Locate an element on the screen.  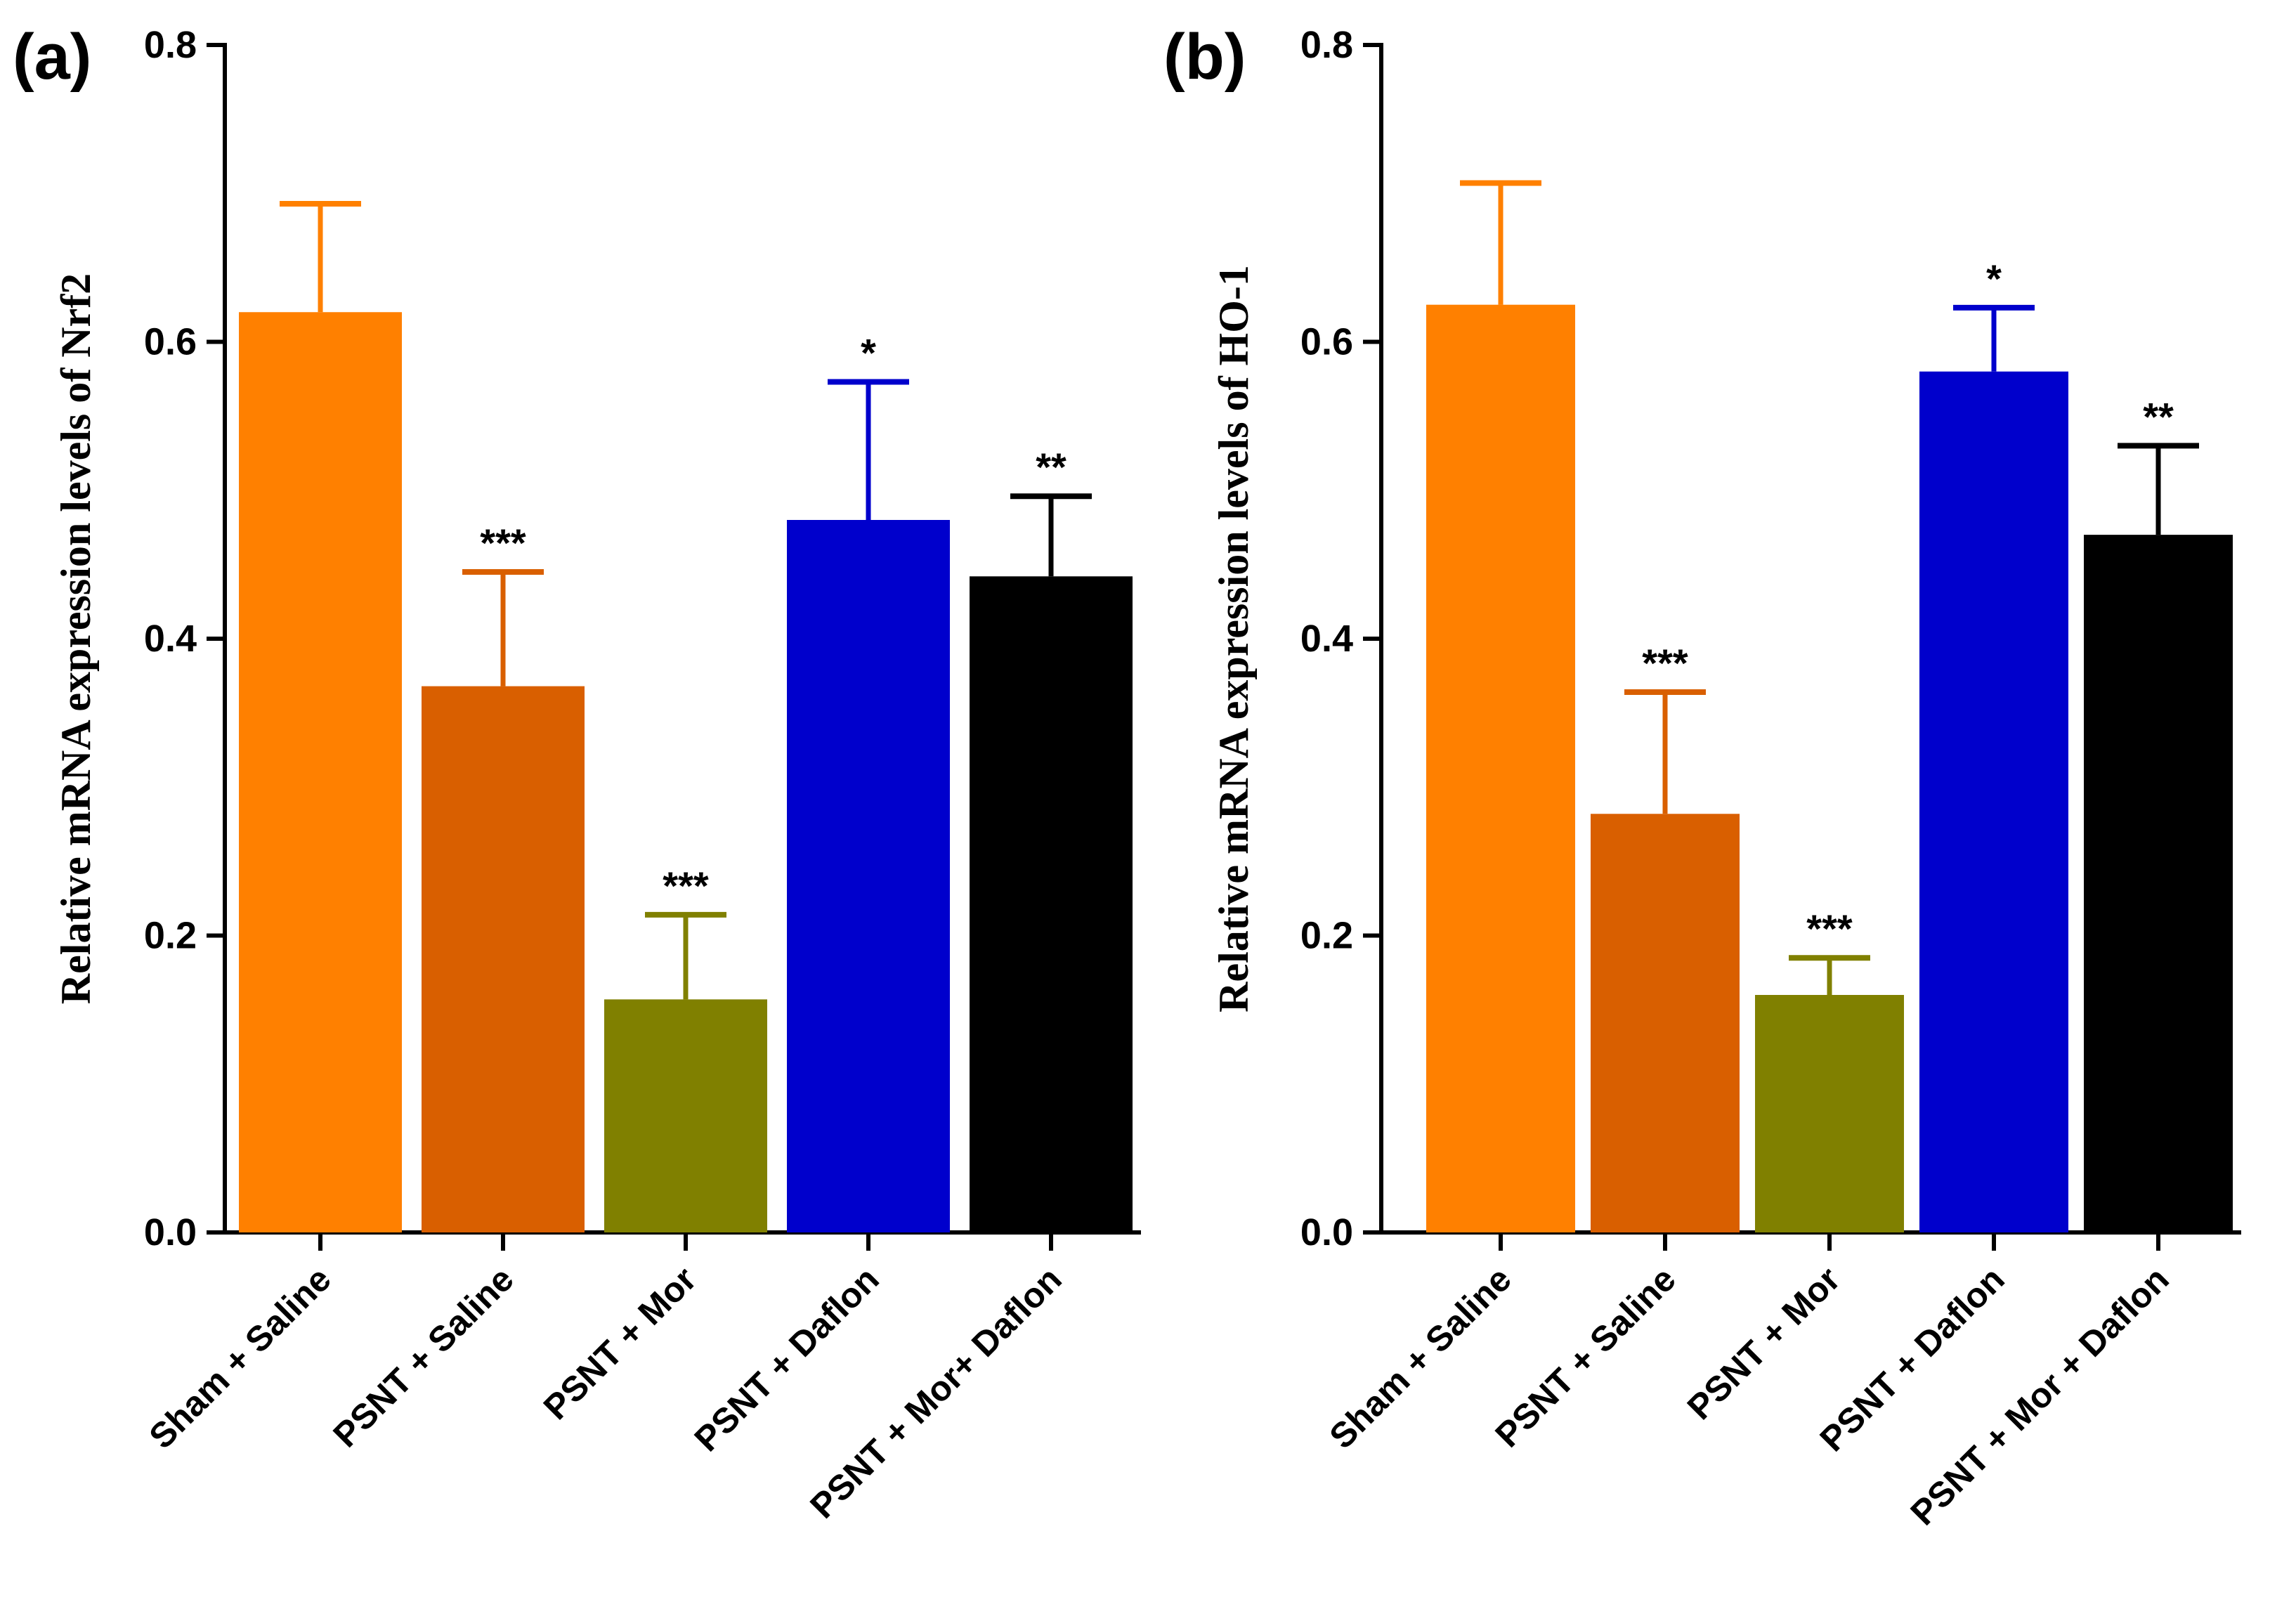
panel-label: (b) is located at coordinates (1204, 57).